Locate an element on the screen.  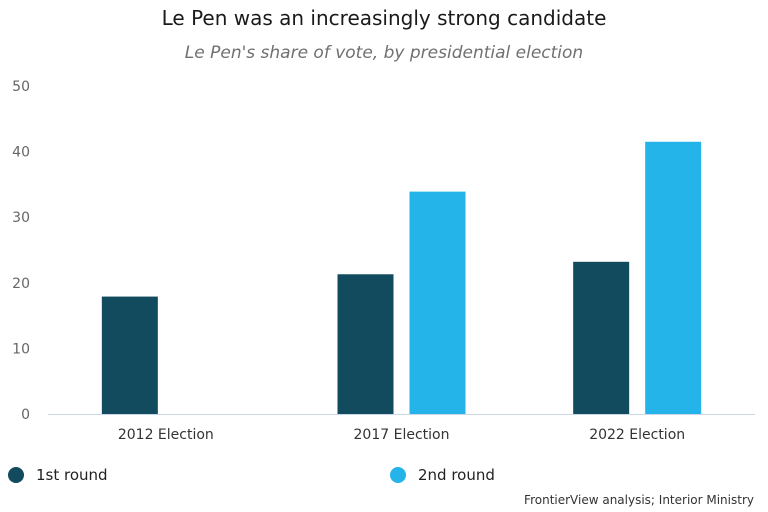
y-tick-label: 40 is located at coordinates (21, 153).